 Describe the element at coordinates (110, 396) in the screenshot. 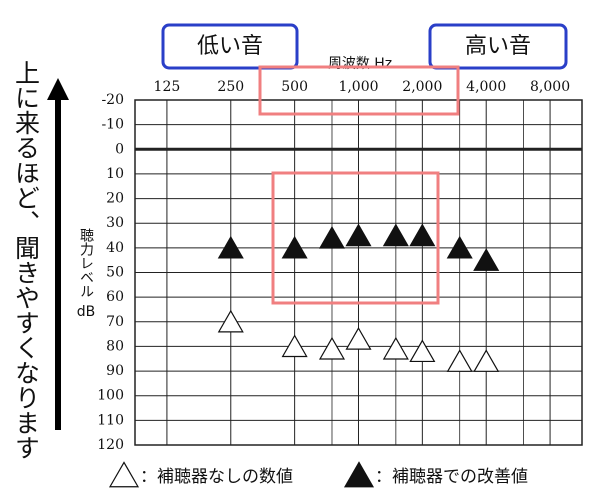

I see `y-tick-label: 100` at that location.